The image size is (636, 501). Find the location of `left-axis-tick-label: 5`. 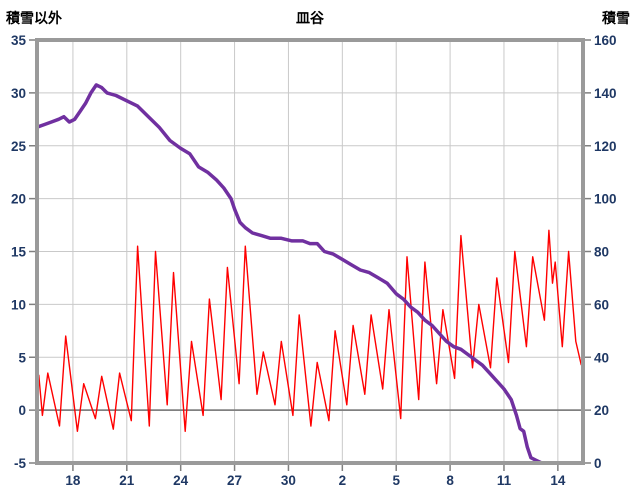

left-axis-tick-label: 5 is located at coordinates (22, 357).